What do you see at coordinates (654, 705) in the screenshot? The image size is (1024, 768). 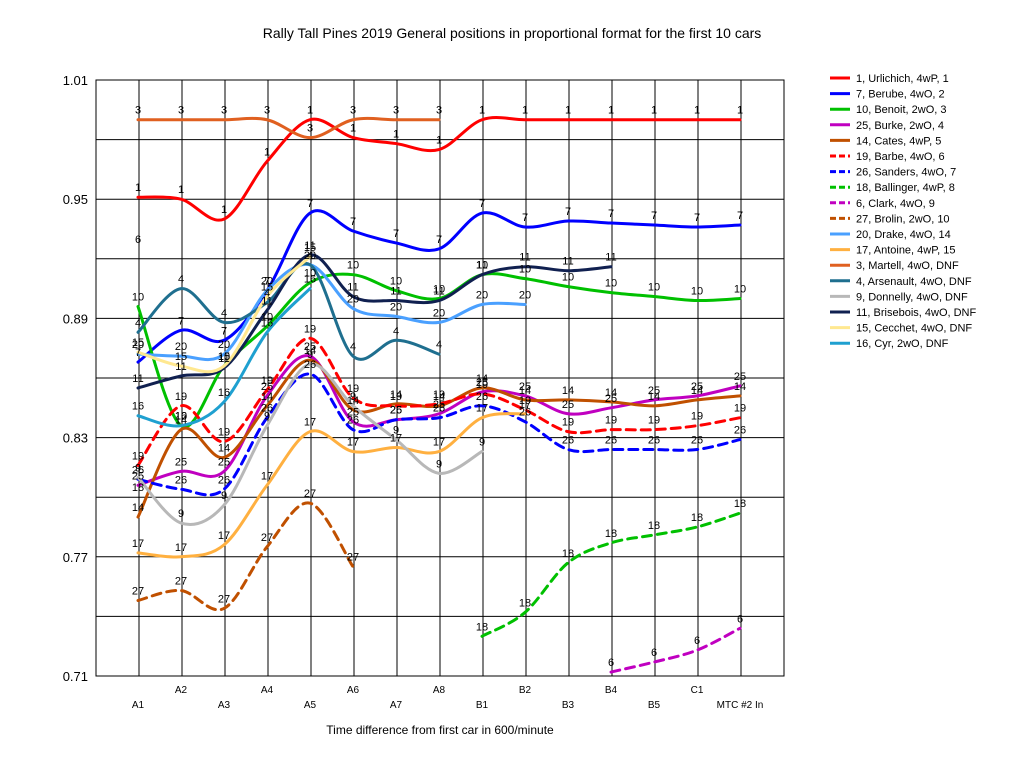 I see `x-tick-label: B5` at bounding box center [654, 705].